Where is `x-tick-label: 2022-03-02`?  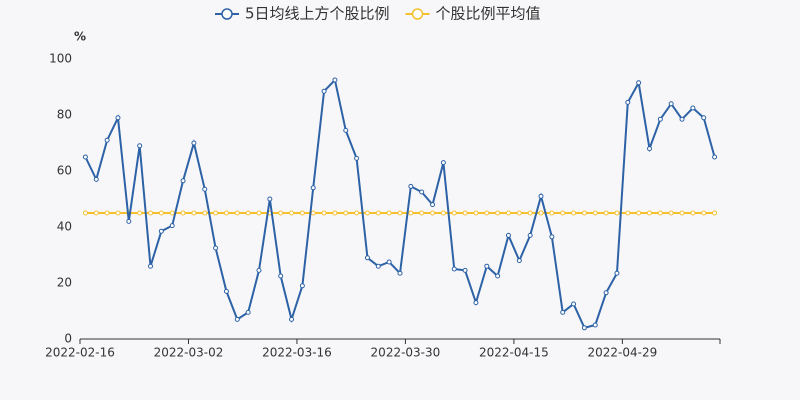 x-tick-label: 2022-03-02 is located at coordinates (189, 353).